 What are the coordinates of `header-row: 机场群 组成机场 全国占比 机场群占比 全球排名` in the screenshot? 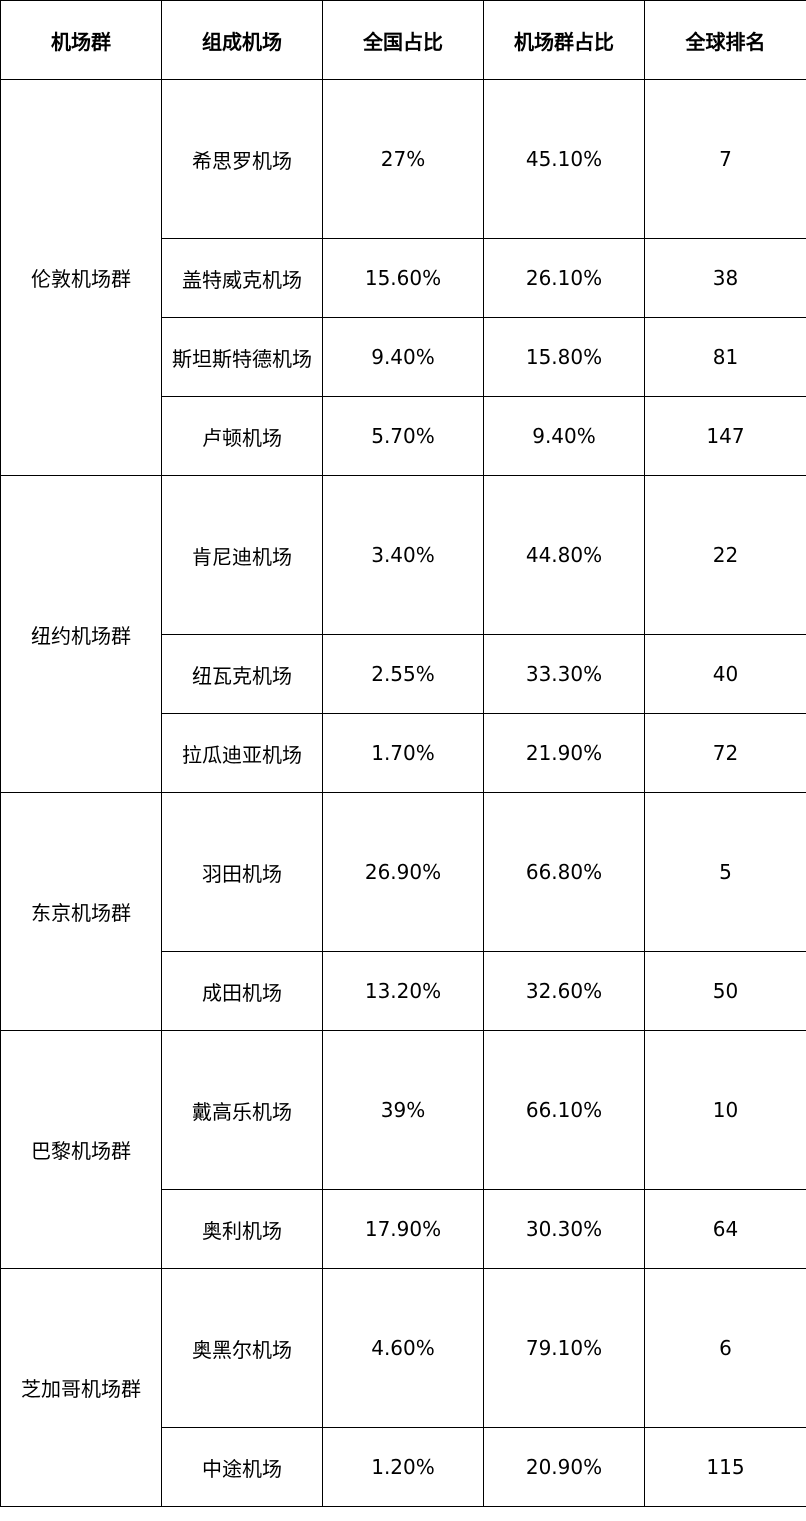 It's located at (403, 40).